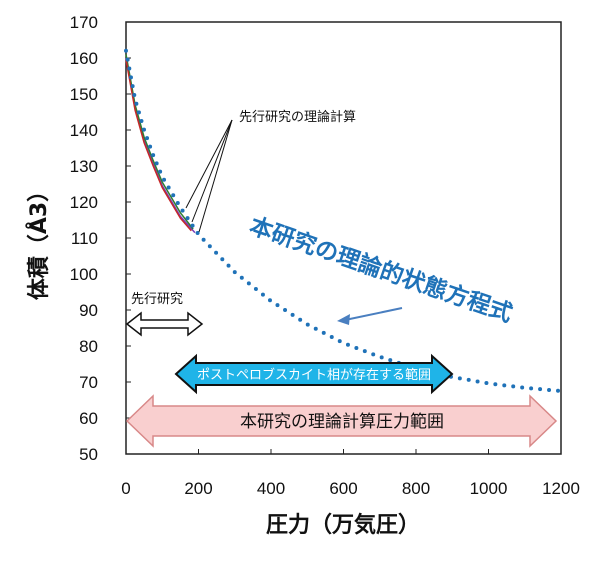 The width and height of the screenshot is (600, 562). What do you see at coordinates (88, 454) in the screenshot?
I see `y-tick-label: 50` at bounding box center [88, 454].